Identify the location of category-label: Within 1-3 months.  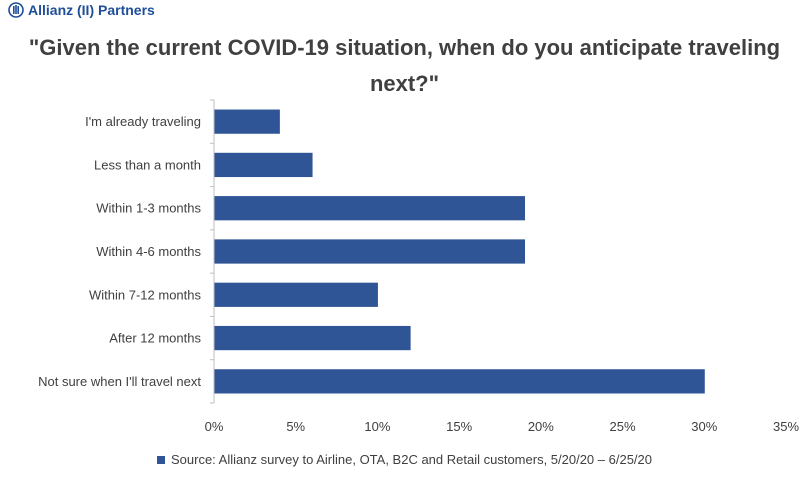
(148, 208).